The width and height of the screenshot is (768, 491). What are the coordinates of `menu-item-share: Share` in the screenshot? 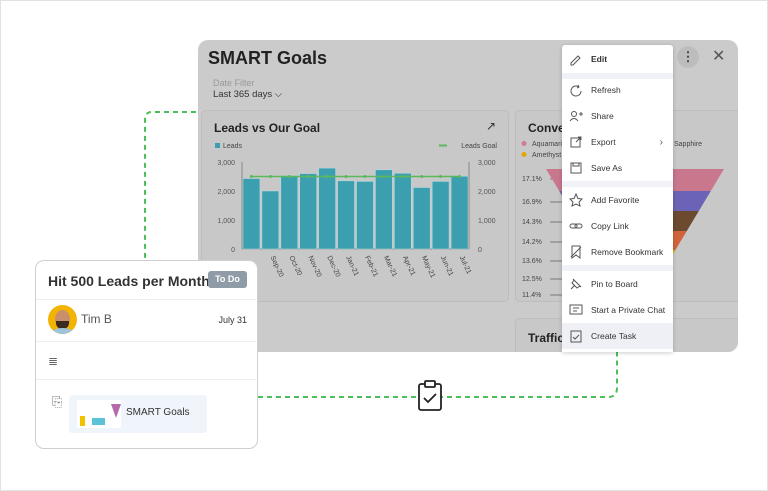 It's located at (617, 116).